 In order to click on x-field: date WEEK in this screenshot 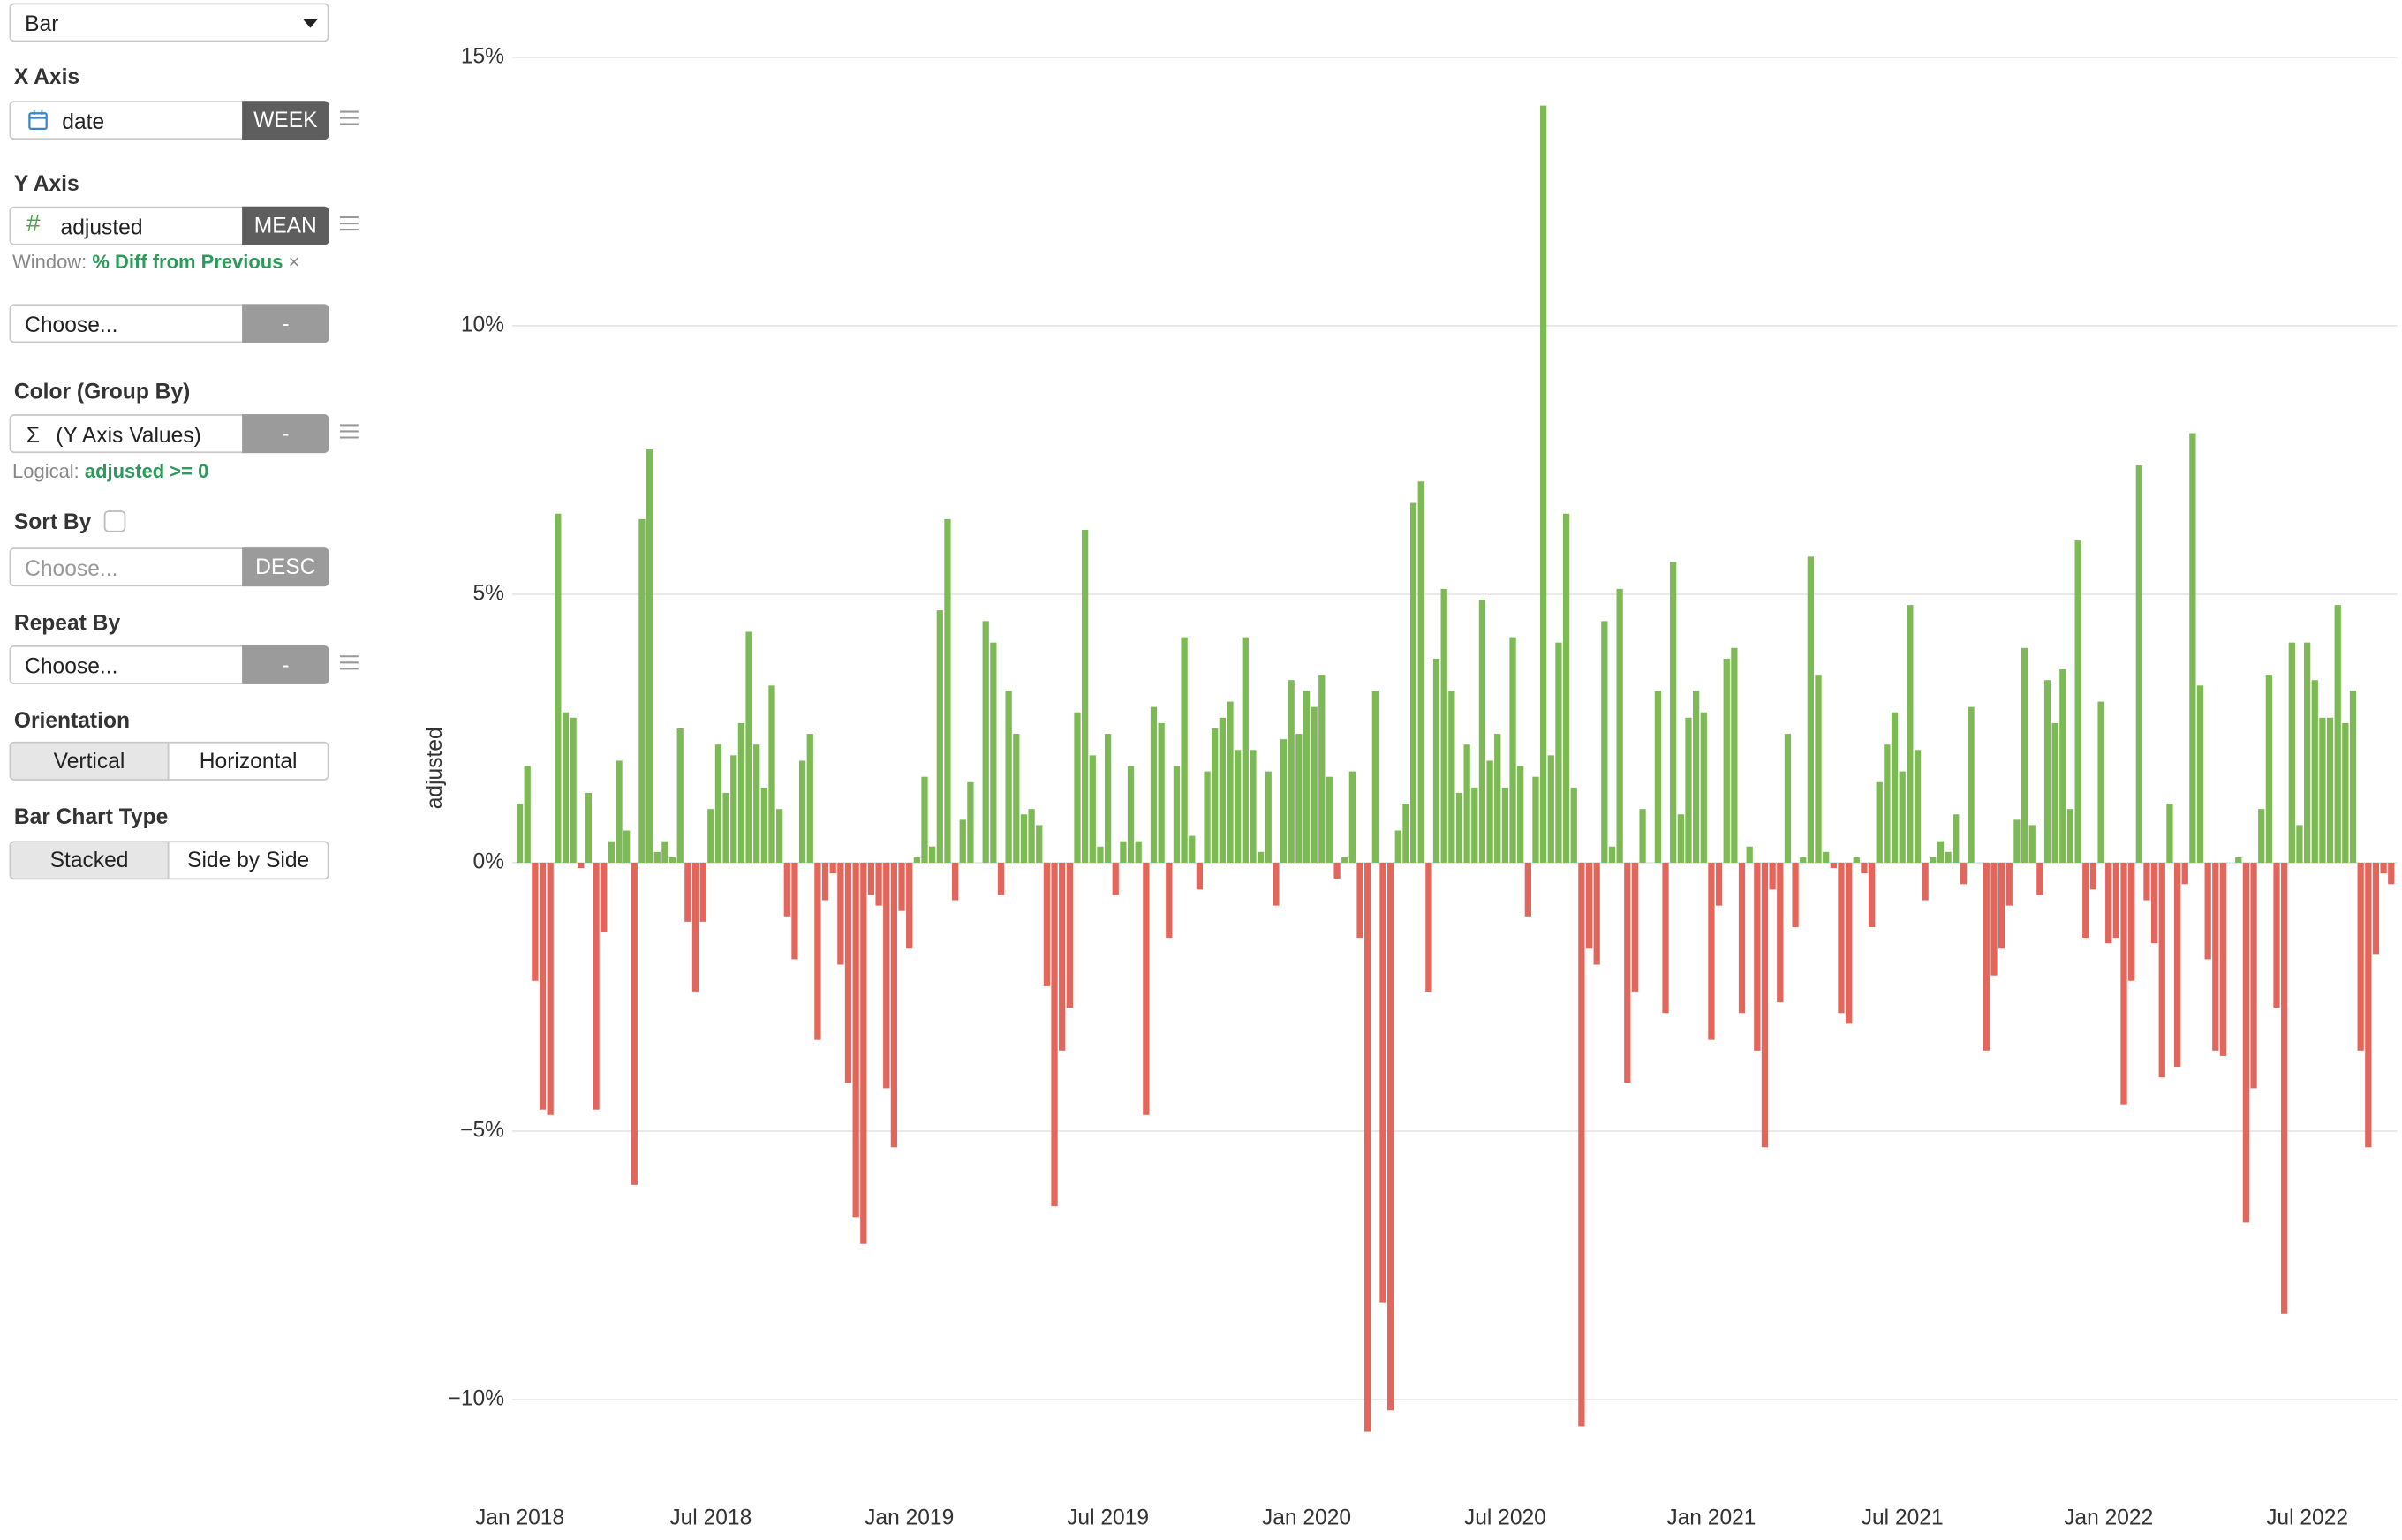, I will do `click(169, 120)`.